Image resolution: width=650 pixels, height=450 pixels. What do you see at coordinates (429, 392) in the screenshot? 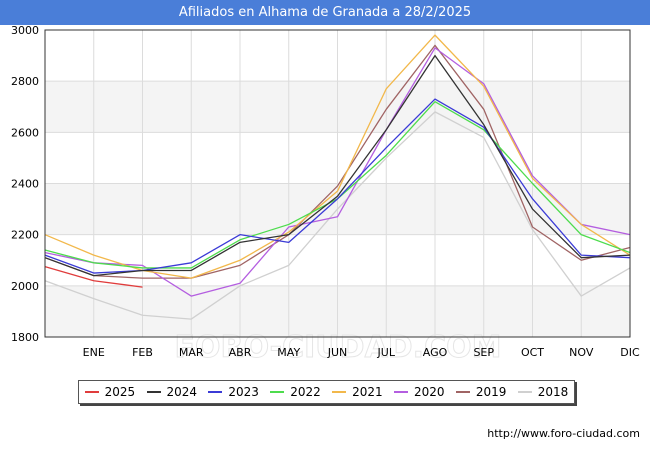
I see `legend-label: 2020` at bounding box center [429, 392].